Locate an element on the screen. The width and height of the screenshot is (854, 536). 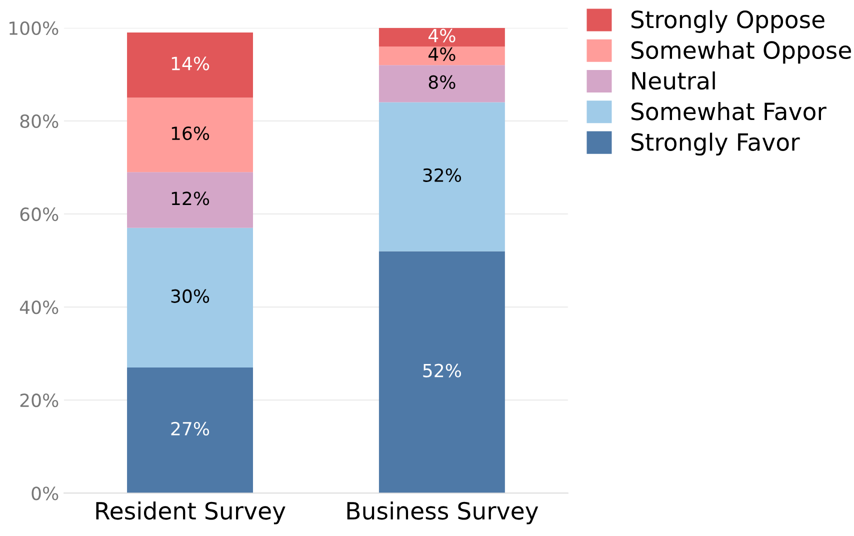
x-tick-label: Business Survey is located at coordinates (442, 512).